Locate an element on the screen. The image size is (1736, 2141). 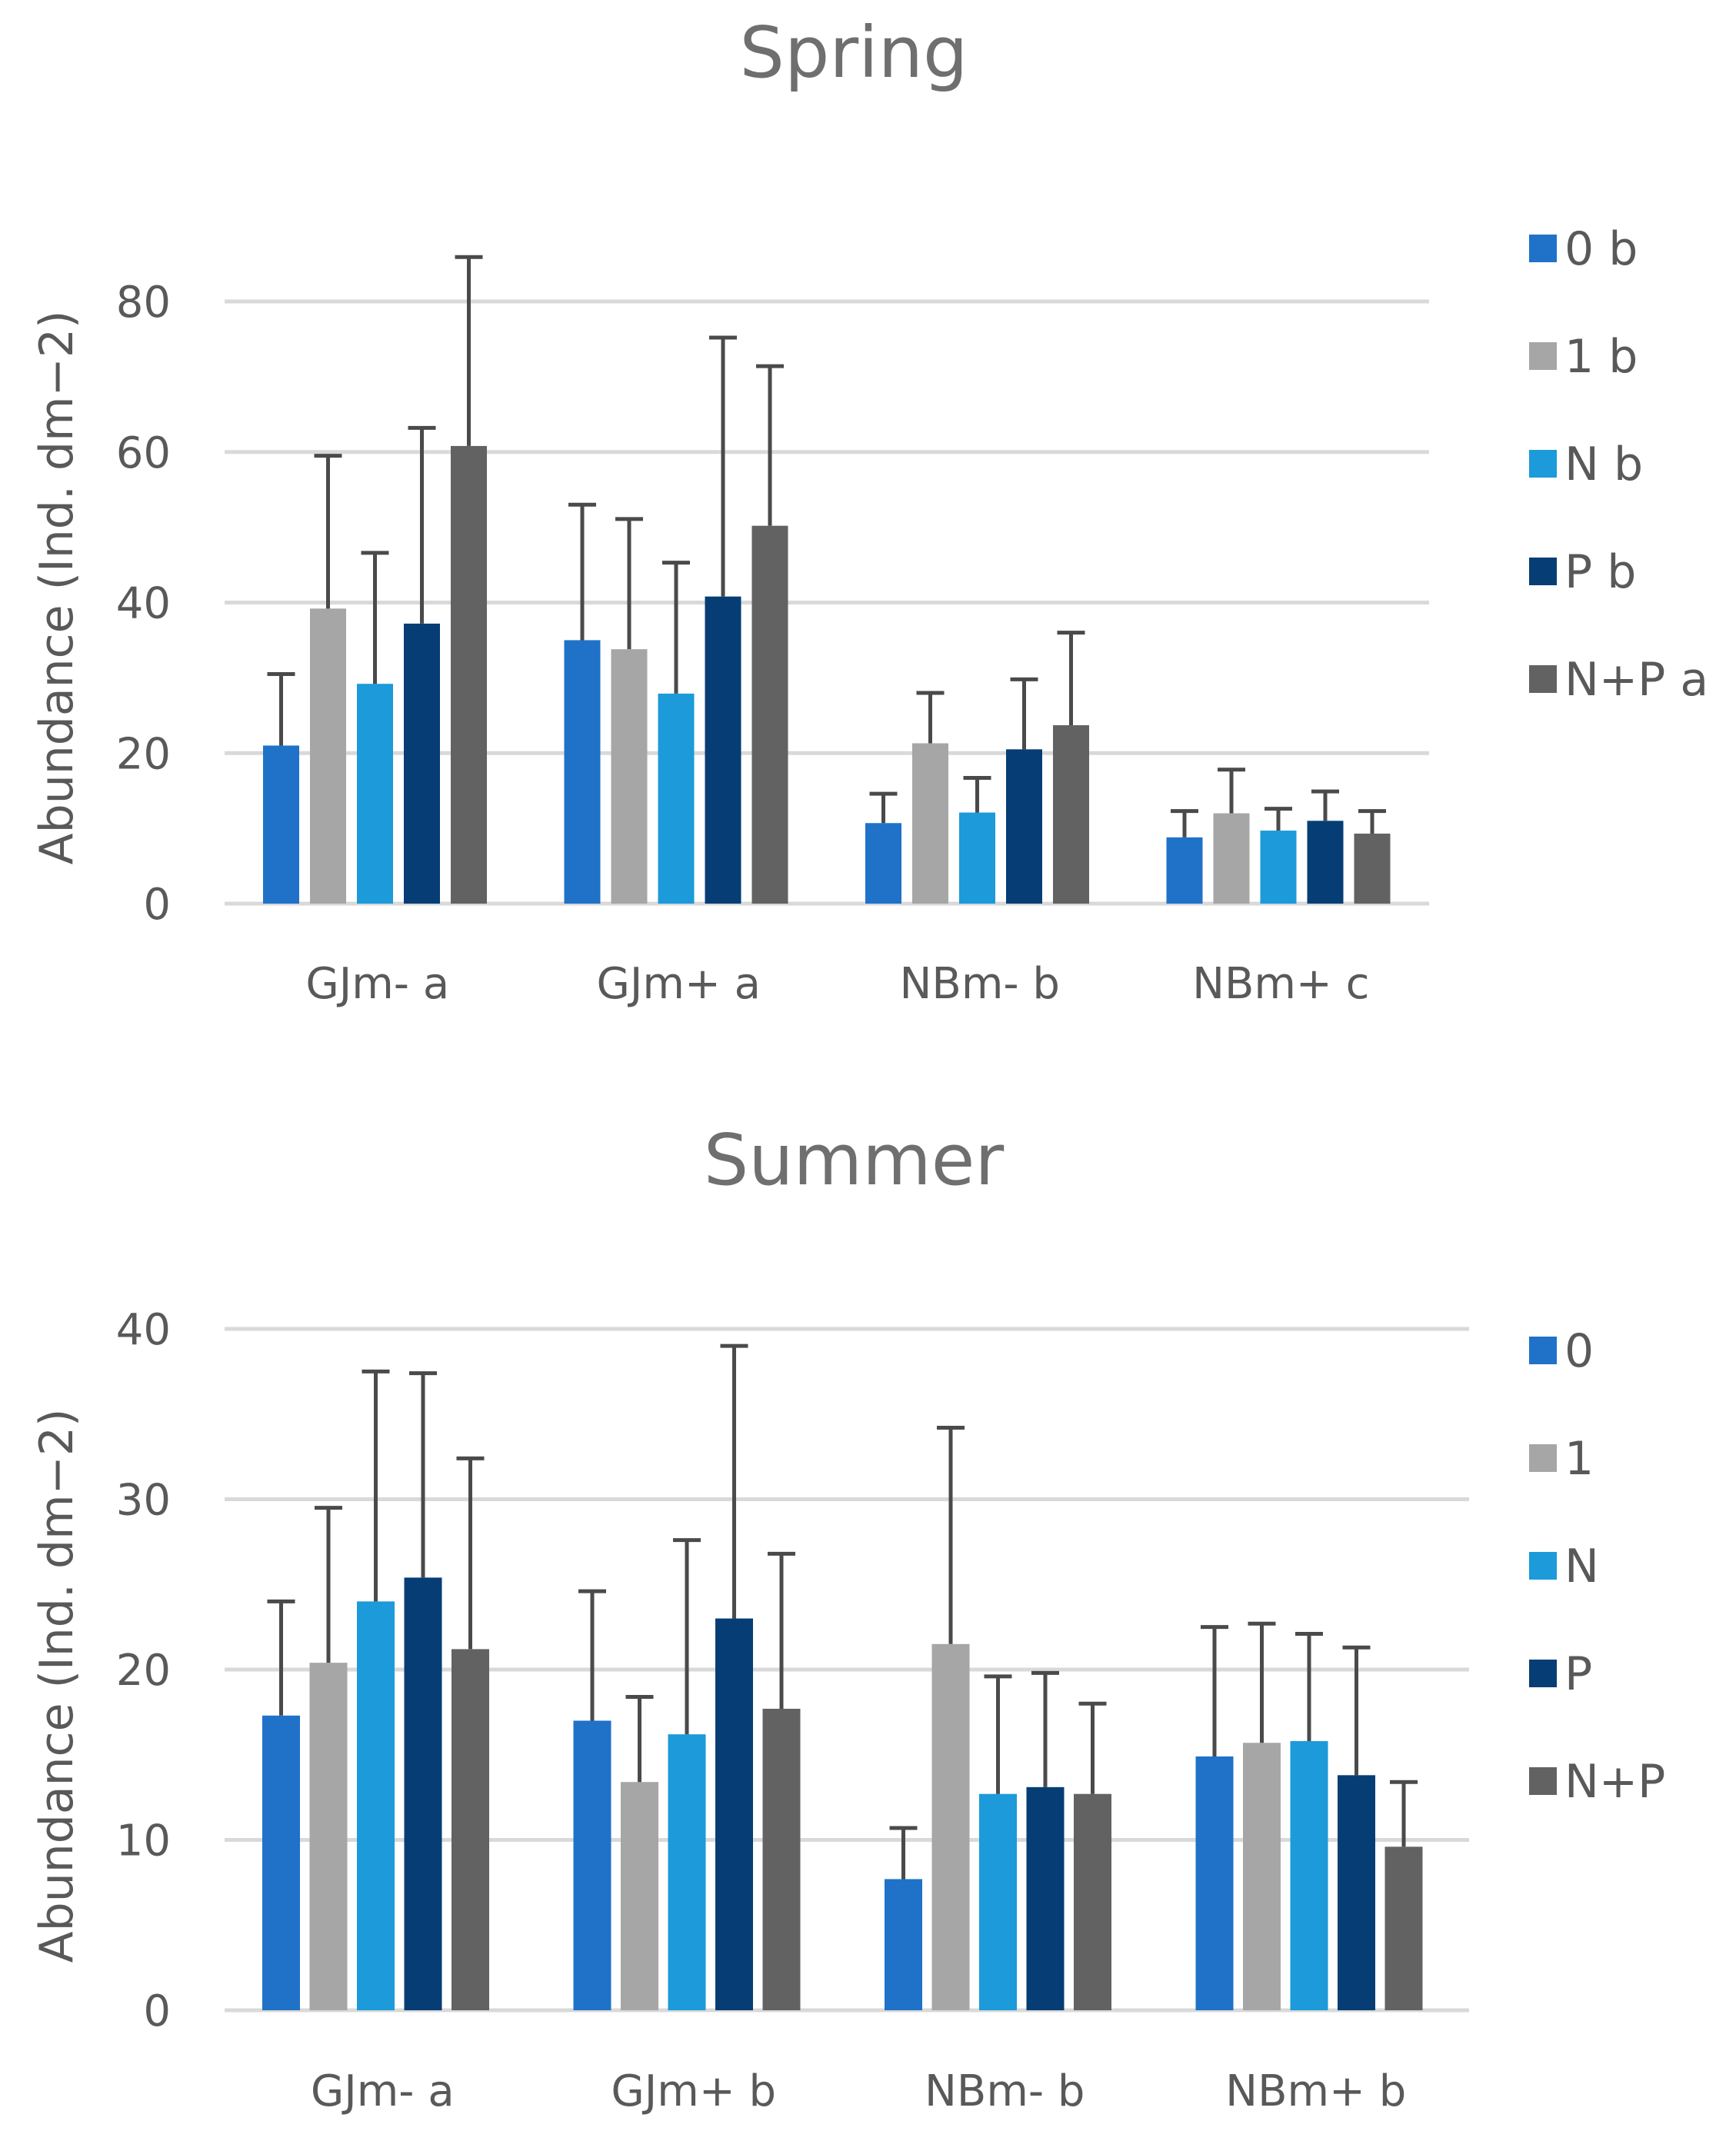
chart2-category-label: NBm- b is located at coordinates (1005, 2091).